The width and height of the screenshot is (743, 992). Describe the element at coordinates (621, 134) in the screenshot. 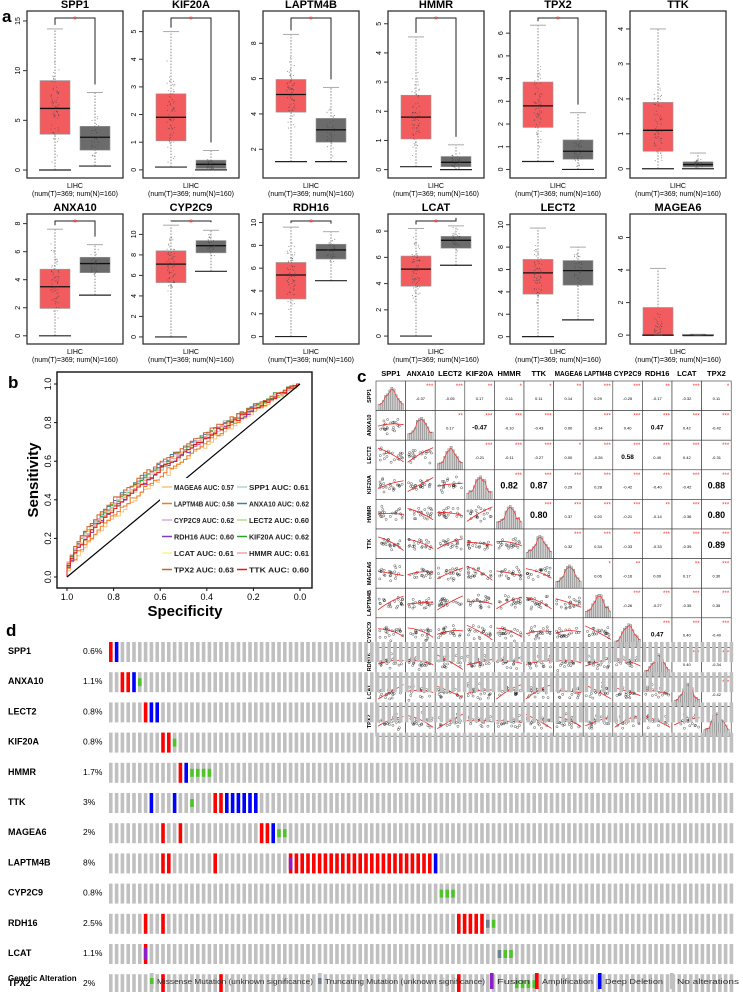

I see `y-tick-label: 1` at that location.